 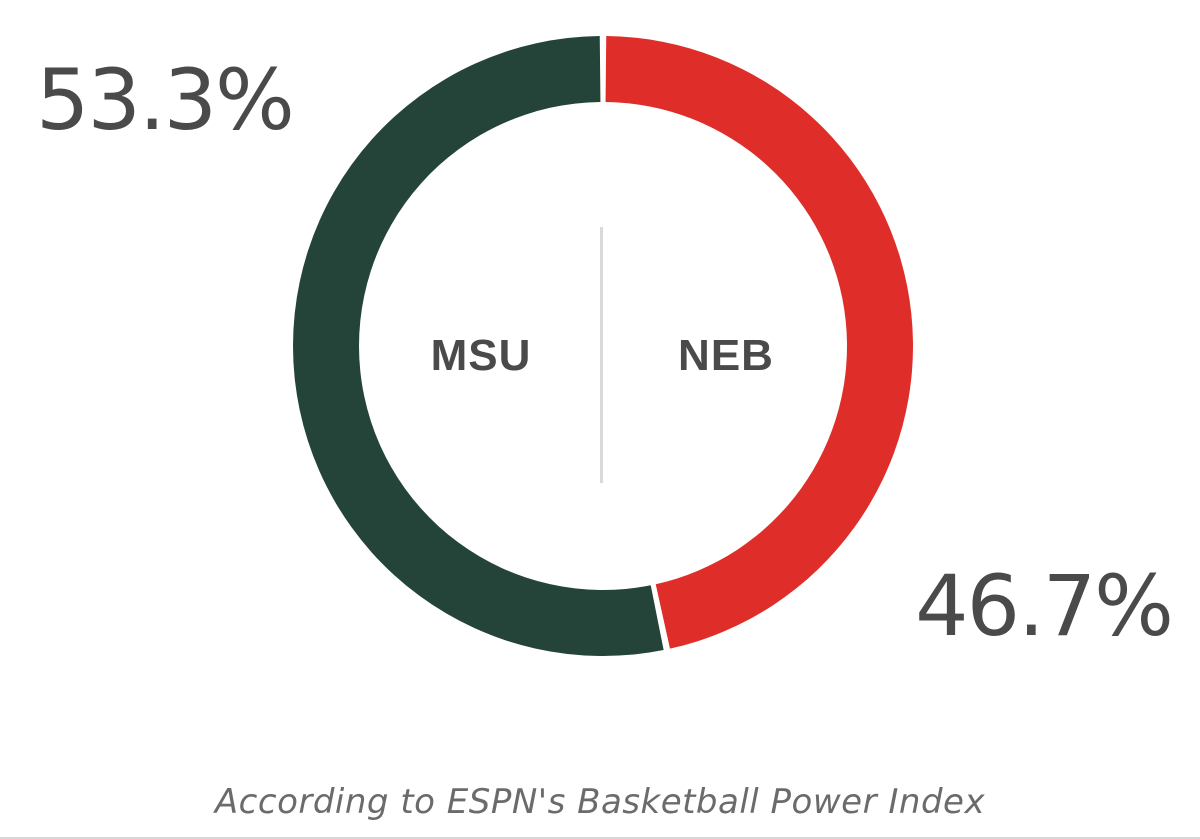 What do you see at coordinates (600, 838) in the screenshot?
I see `bottom-divider` at bounding box center [600, 838].